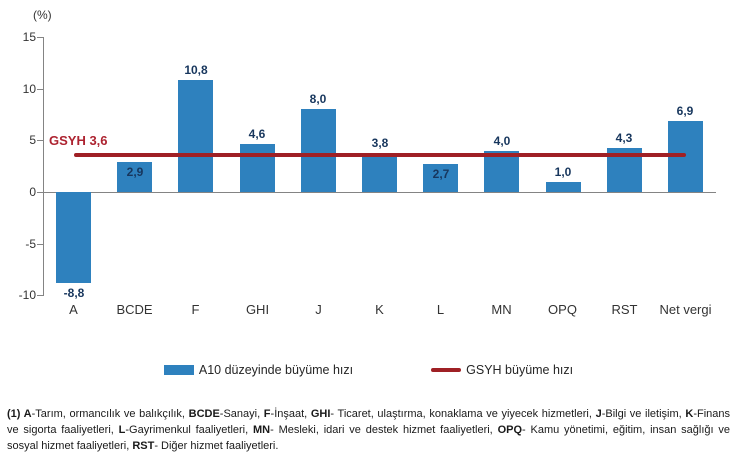  Describe the element at coordinates (19, 414) in the screenshot. I see `footnote-term: (1) A` at that location.